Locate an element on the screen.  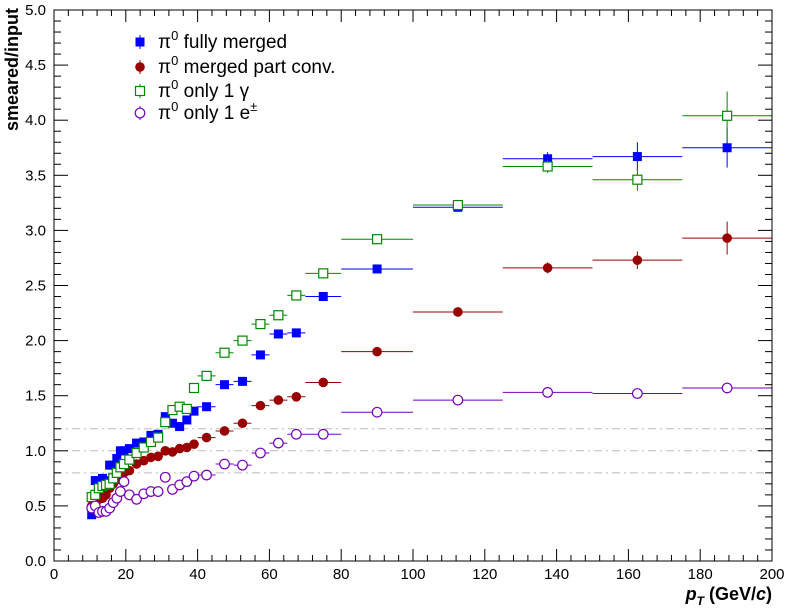
y-axis-title: smeared/input is located at coordinates (12, 69).